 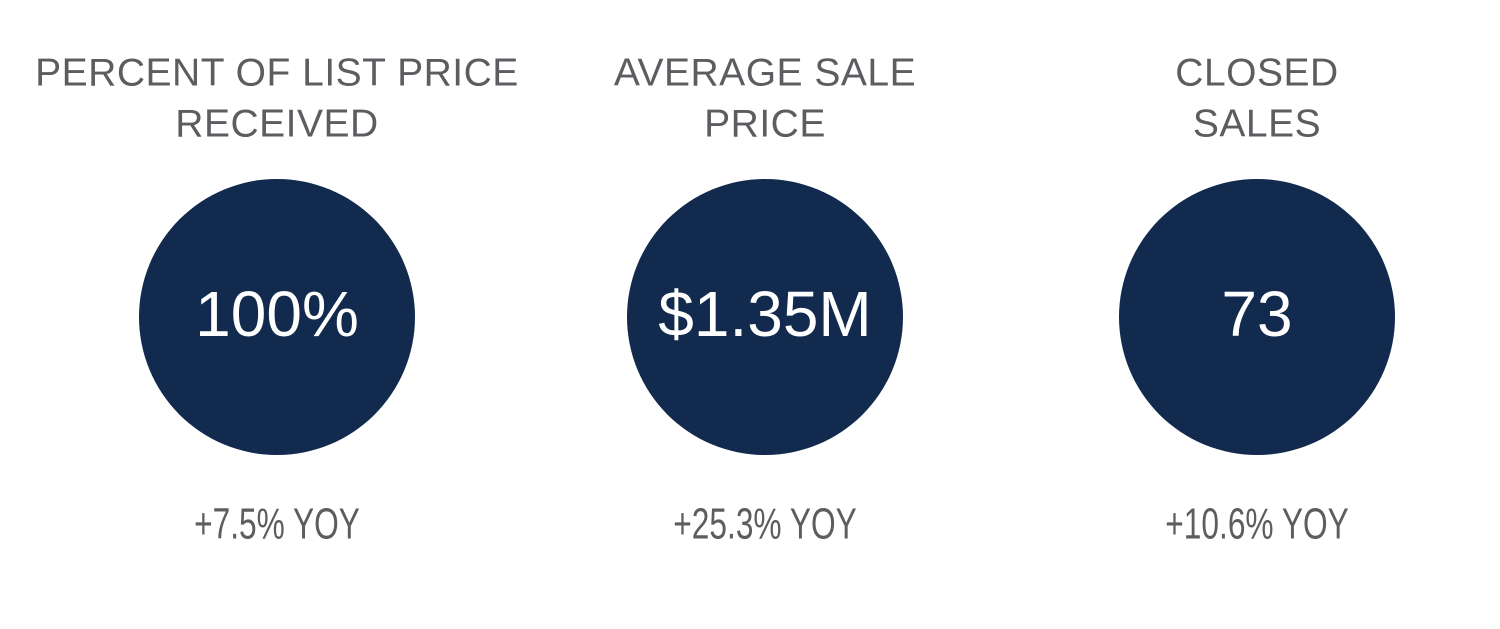 I want to click on metric-title: PERCENT OF LIST PRICE, so click(x=277, y=72).